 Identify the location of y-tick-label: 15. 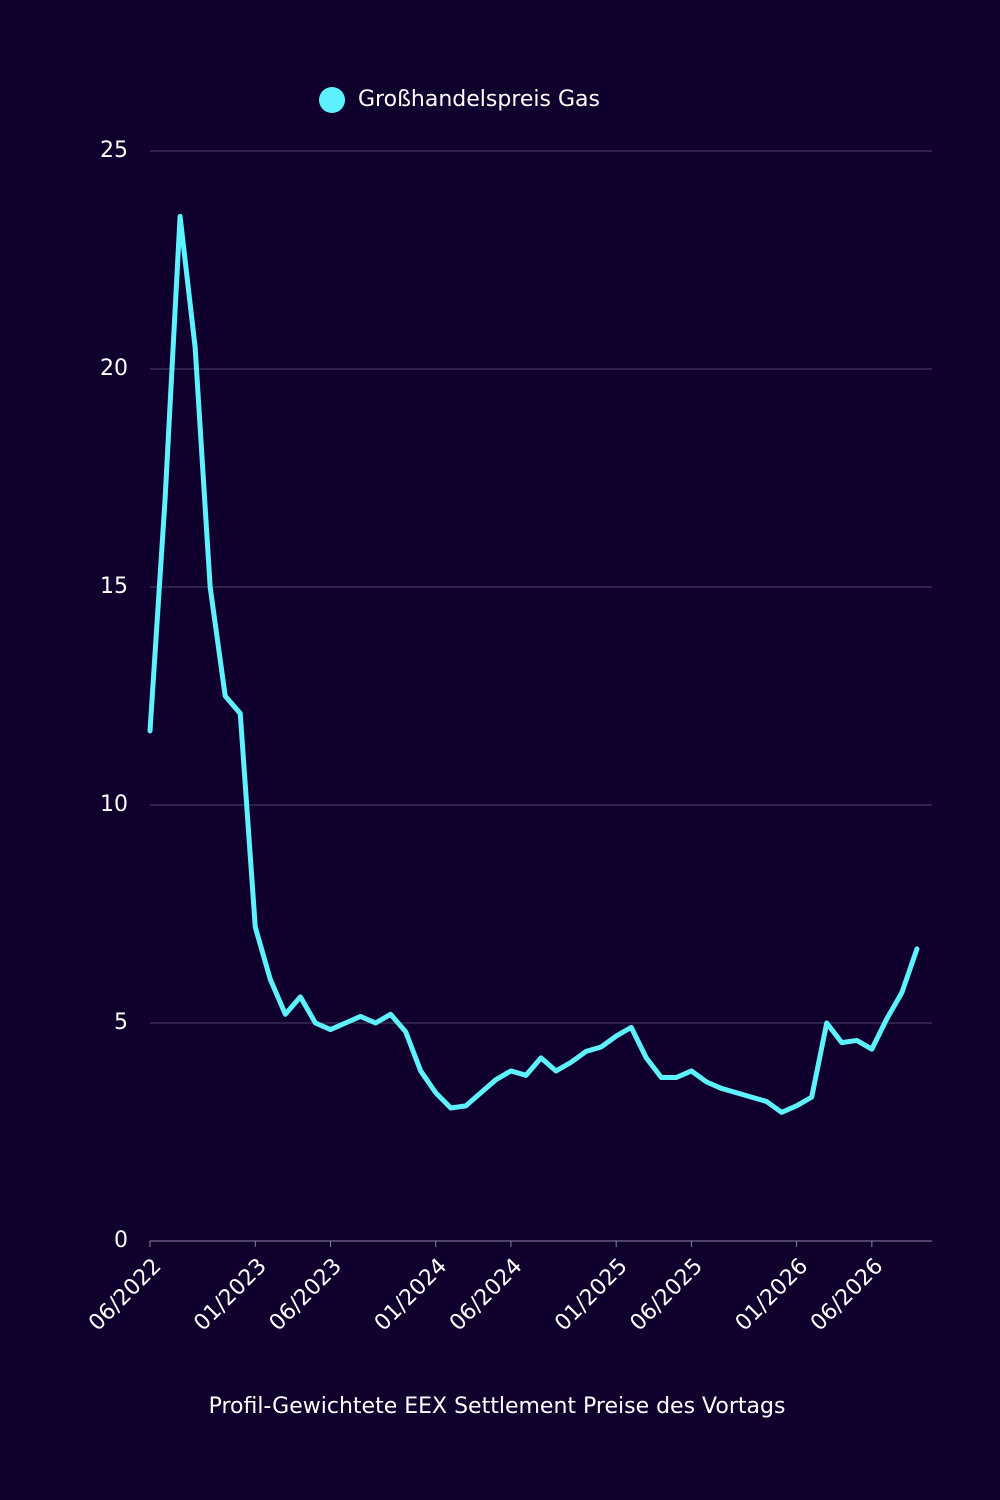
(114, 586).